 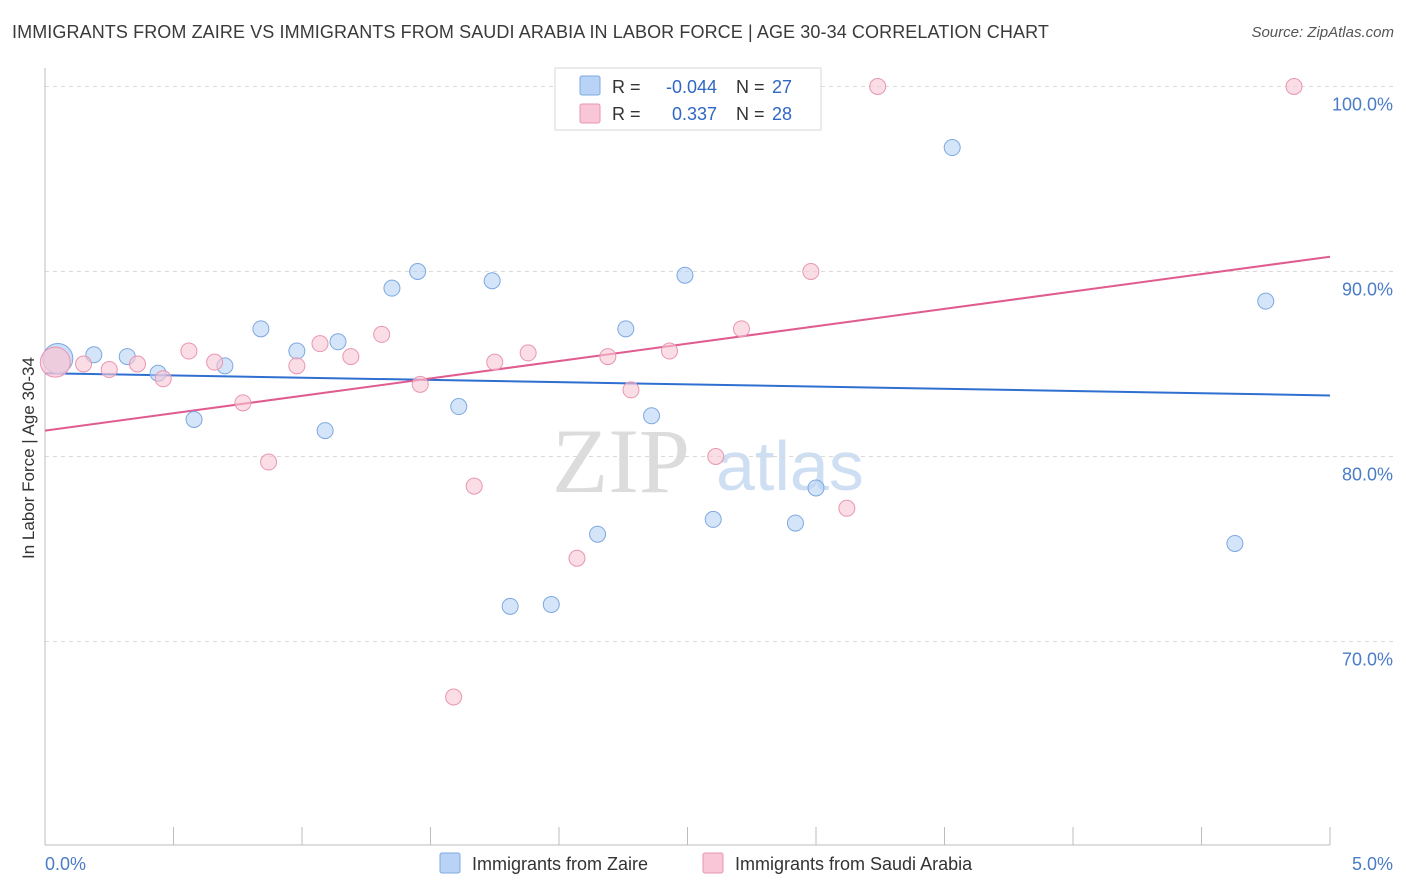 What do you see at coordinates (854, 864) in the screenshot?
I see `legend-label-saudi: Immigrants from Saudi Arabia` at bounding box center [854, 864].